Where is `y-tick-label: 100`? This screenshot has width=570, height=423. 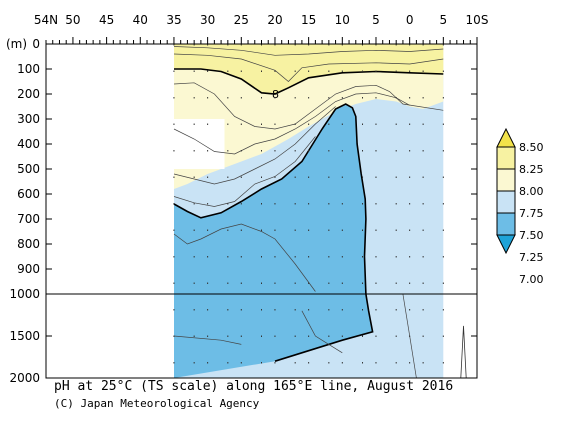
y-tick-label: 100 is located at coordinates (28, 69).